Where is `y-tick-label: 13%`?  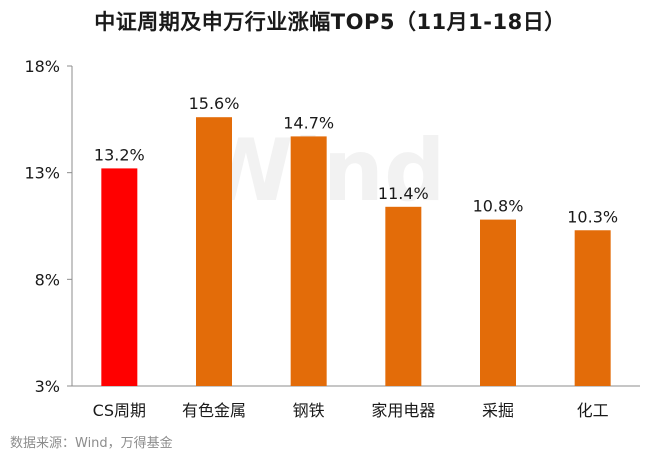
y-tick-label: 13% is located at coordinates (42, 173).